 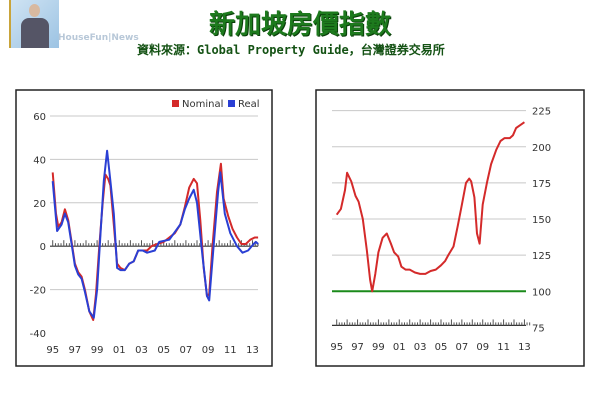 I want to click on y-tick-label: 60, so click(x=39, y=117).